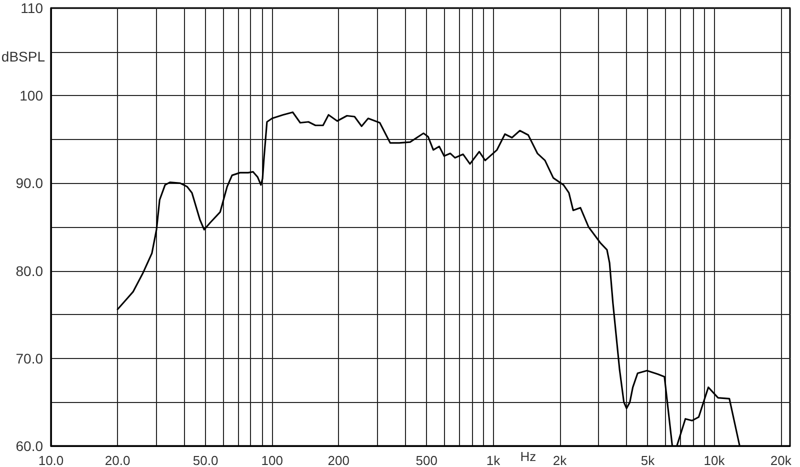  What do you see at coordinates (30, 270) in the screenshot?
I see `y-tick-label: 80.0` at bounding box center [30, 270].